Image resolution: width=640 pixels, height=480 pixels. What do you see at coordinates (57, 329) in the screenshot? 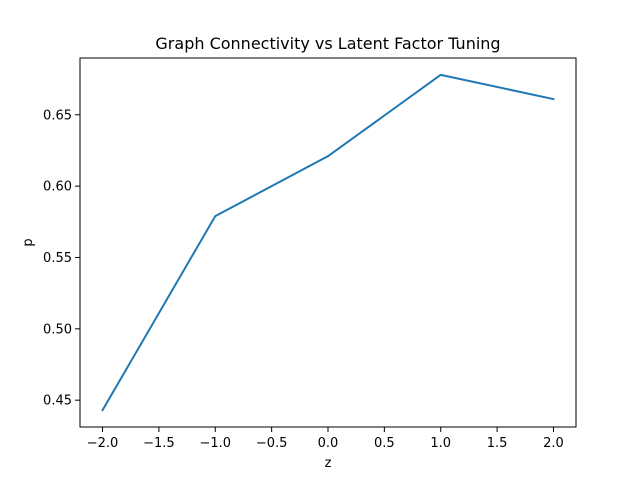
I see `y-tick-label: 0.50` at bounding box center [57, 329].